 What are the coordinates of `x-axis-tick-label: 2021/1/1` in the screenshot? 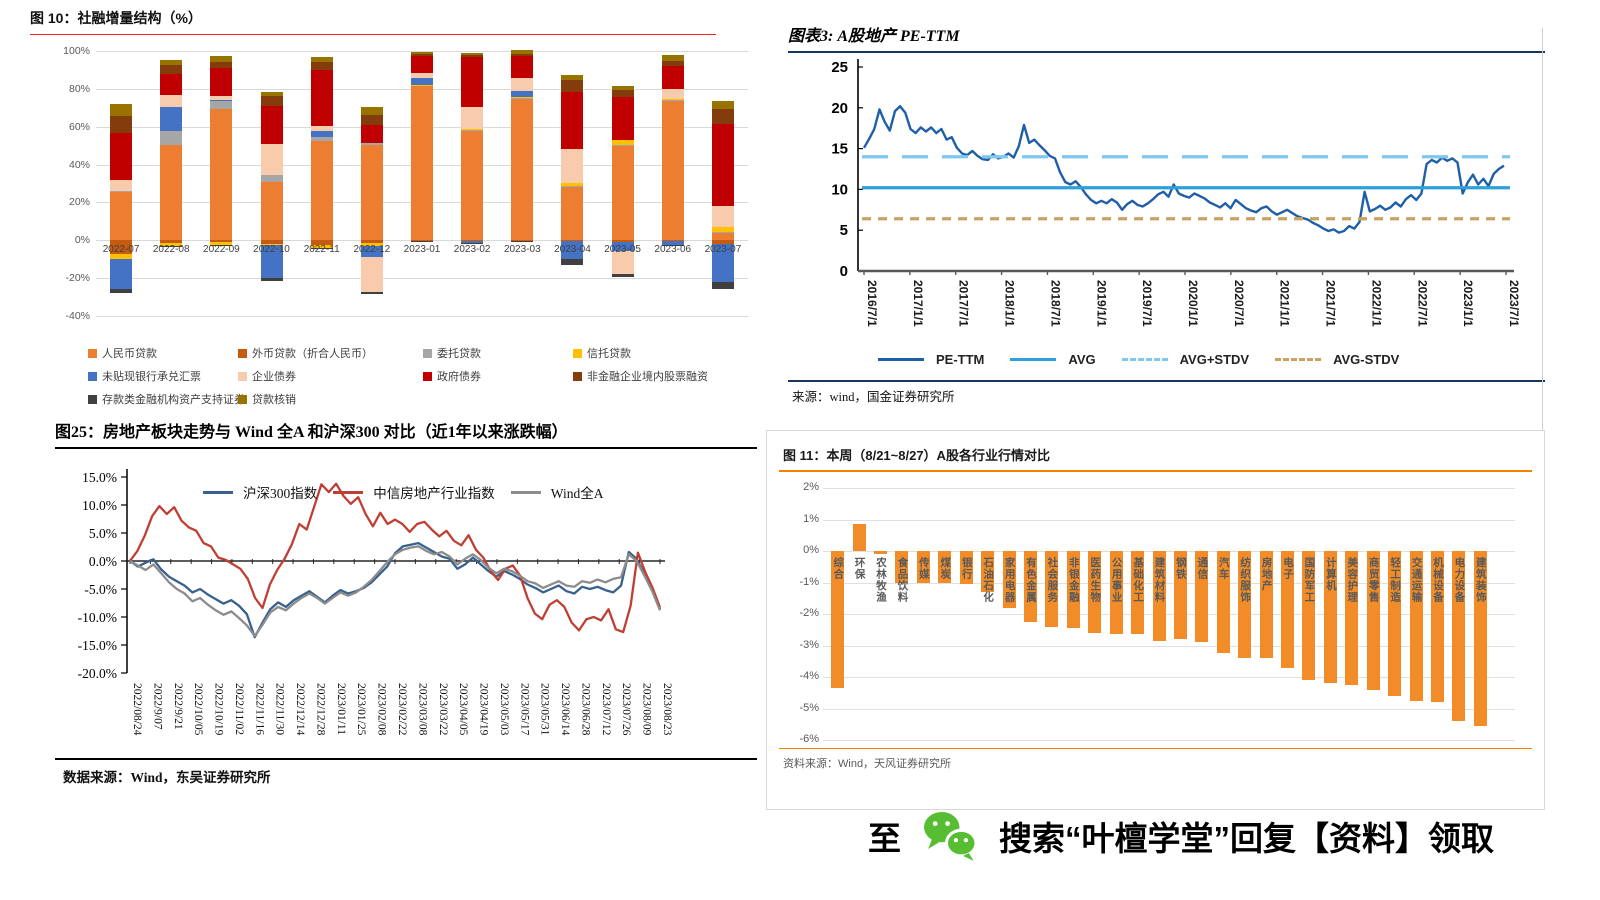 It's located at (1285, 303).